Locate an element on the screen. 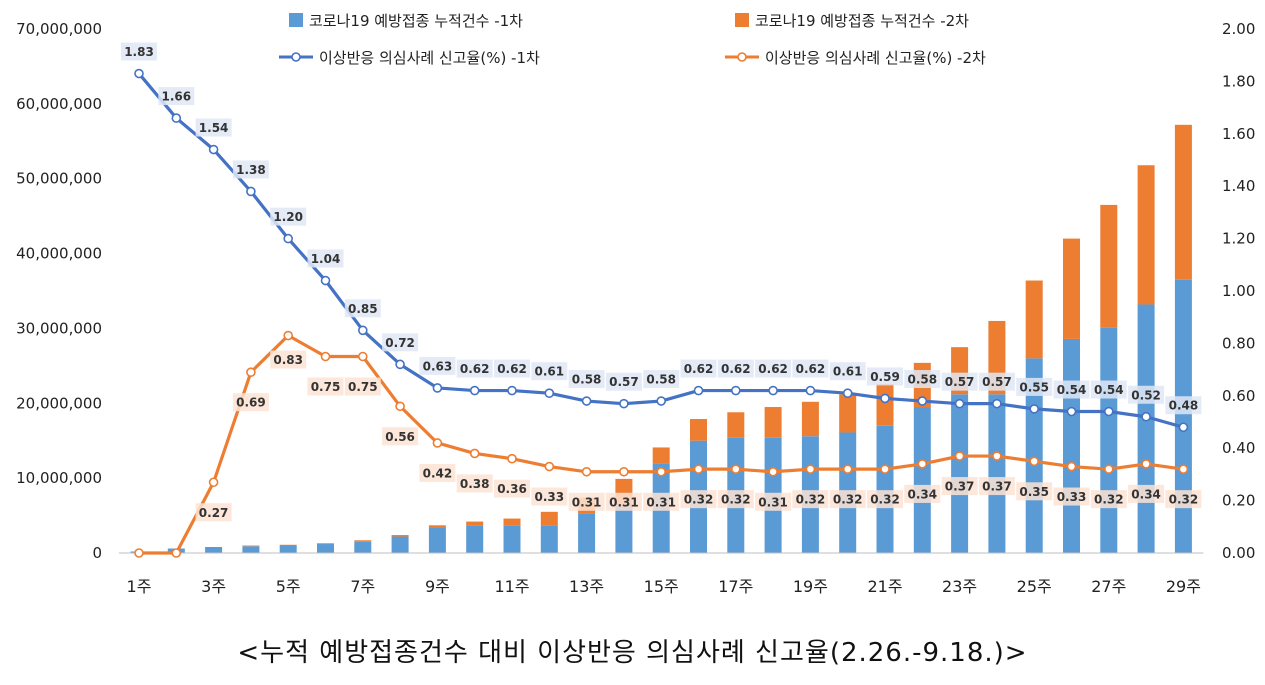 The width and height of the screenshot is (1265, 685). legend-label: 이상반응 의심사례 신고율(%) -2차 is located at coordinates (875, 58).